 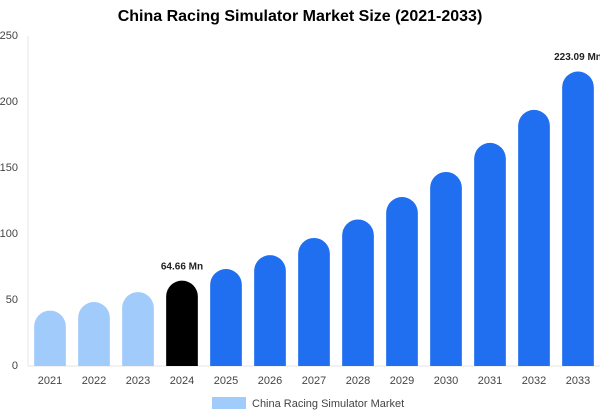 I want to click on x-tick-label: 2031, so click(x=490, y=381).